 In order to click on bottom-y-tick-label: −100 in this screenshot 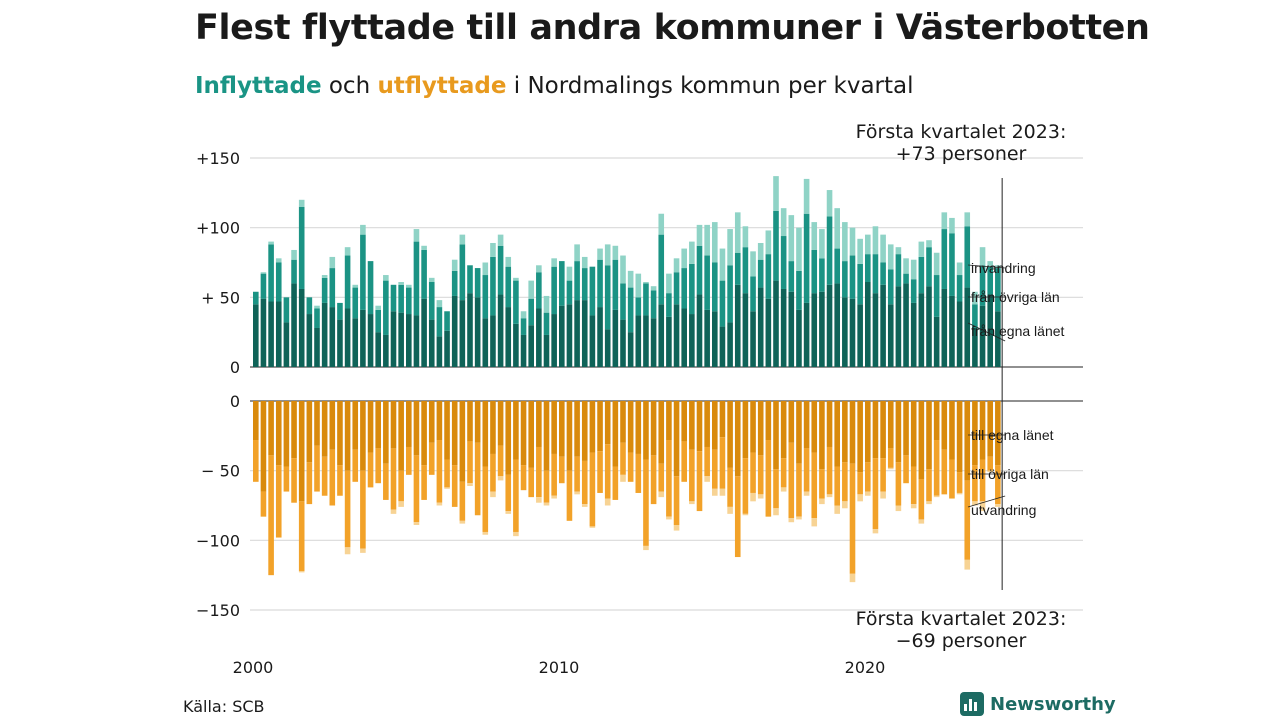, I will do `click(218, 540)`.